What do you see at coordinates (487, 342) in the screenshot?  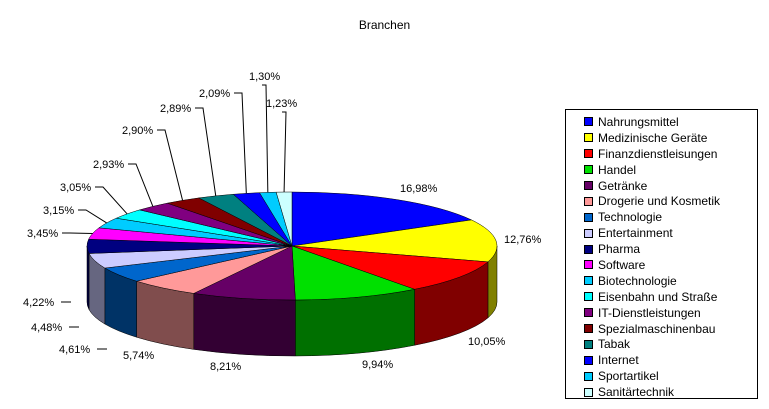 I see `percent-label-2: 10,05%` at bounding box center [487, 342].